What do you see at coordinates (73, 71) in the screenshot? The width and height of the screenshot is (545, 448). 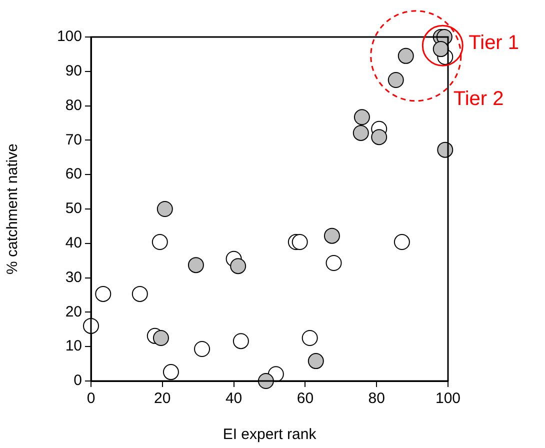 I see `y-tick-label: 90` at bounding box center [73, 71].